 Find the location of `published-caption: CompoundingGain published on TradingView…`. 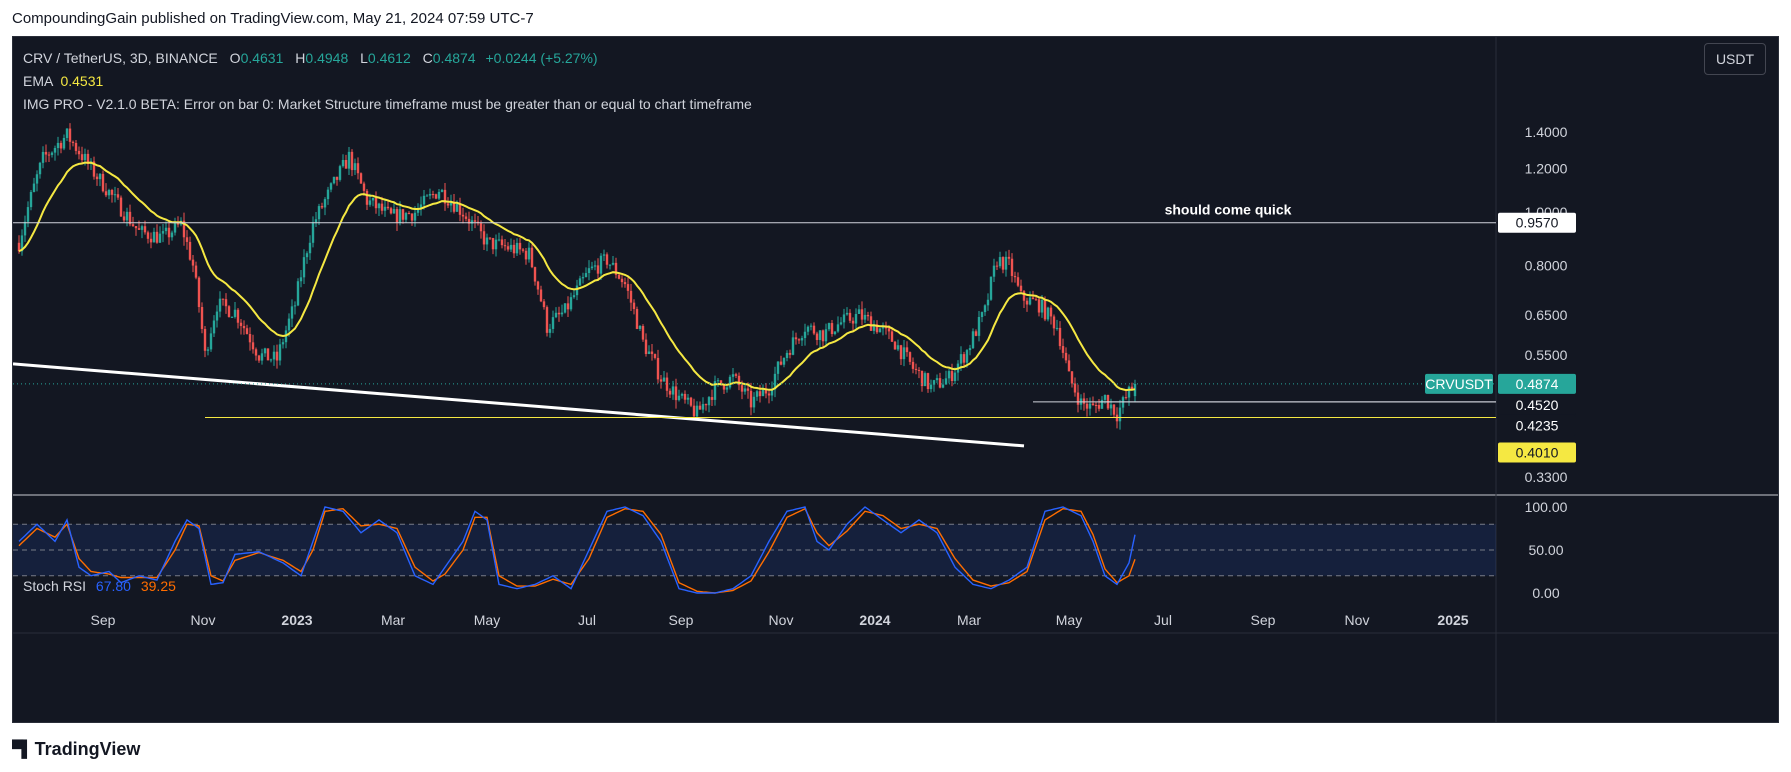

published-caption: CompoundingGain published on TradingView… is located at coordinates (273, 18).